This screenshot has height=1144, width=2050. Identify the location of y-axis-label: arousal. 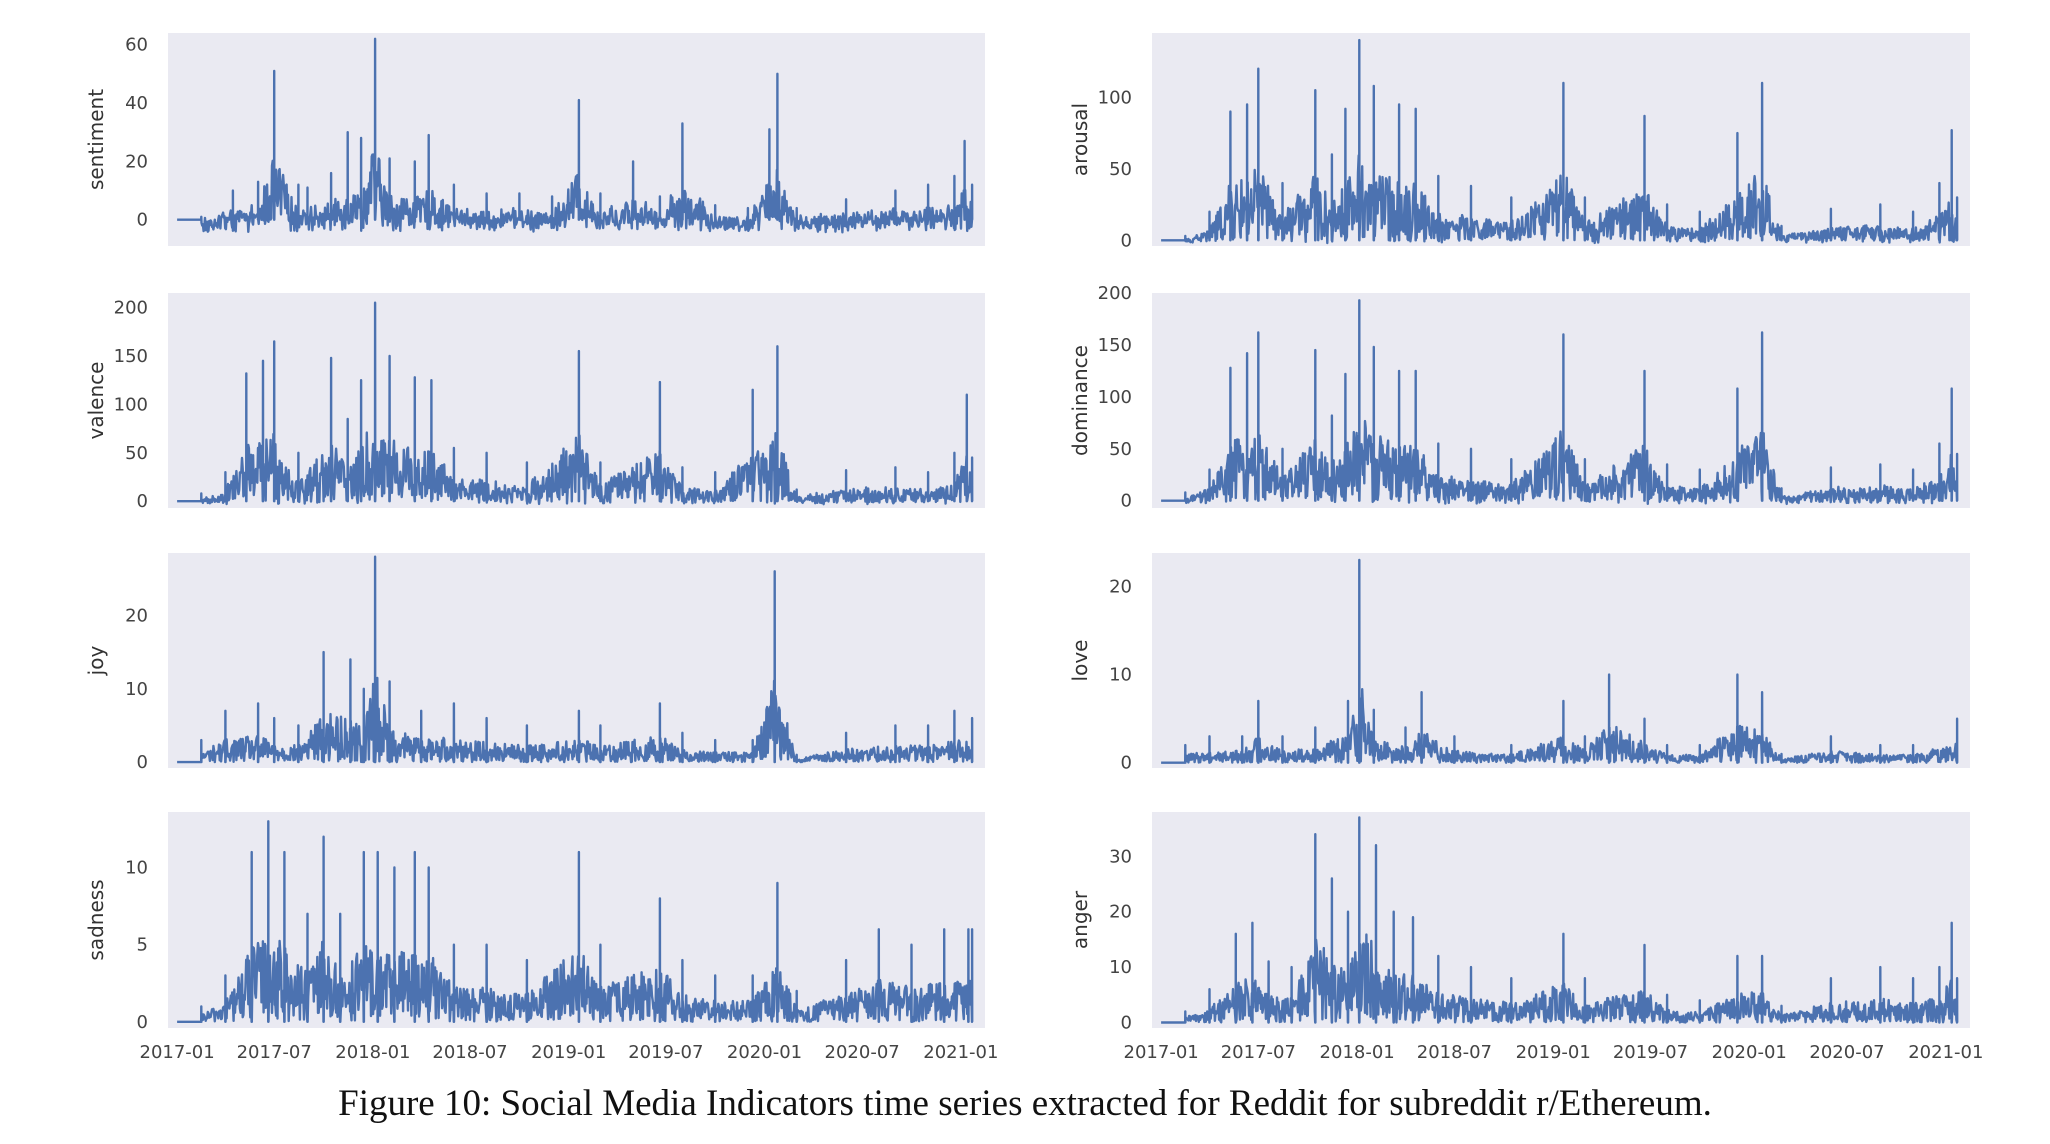
(1080, 139).